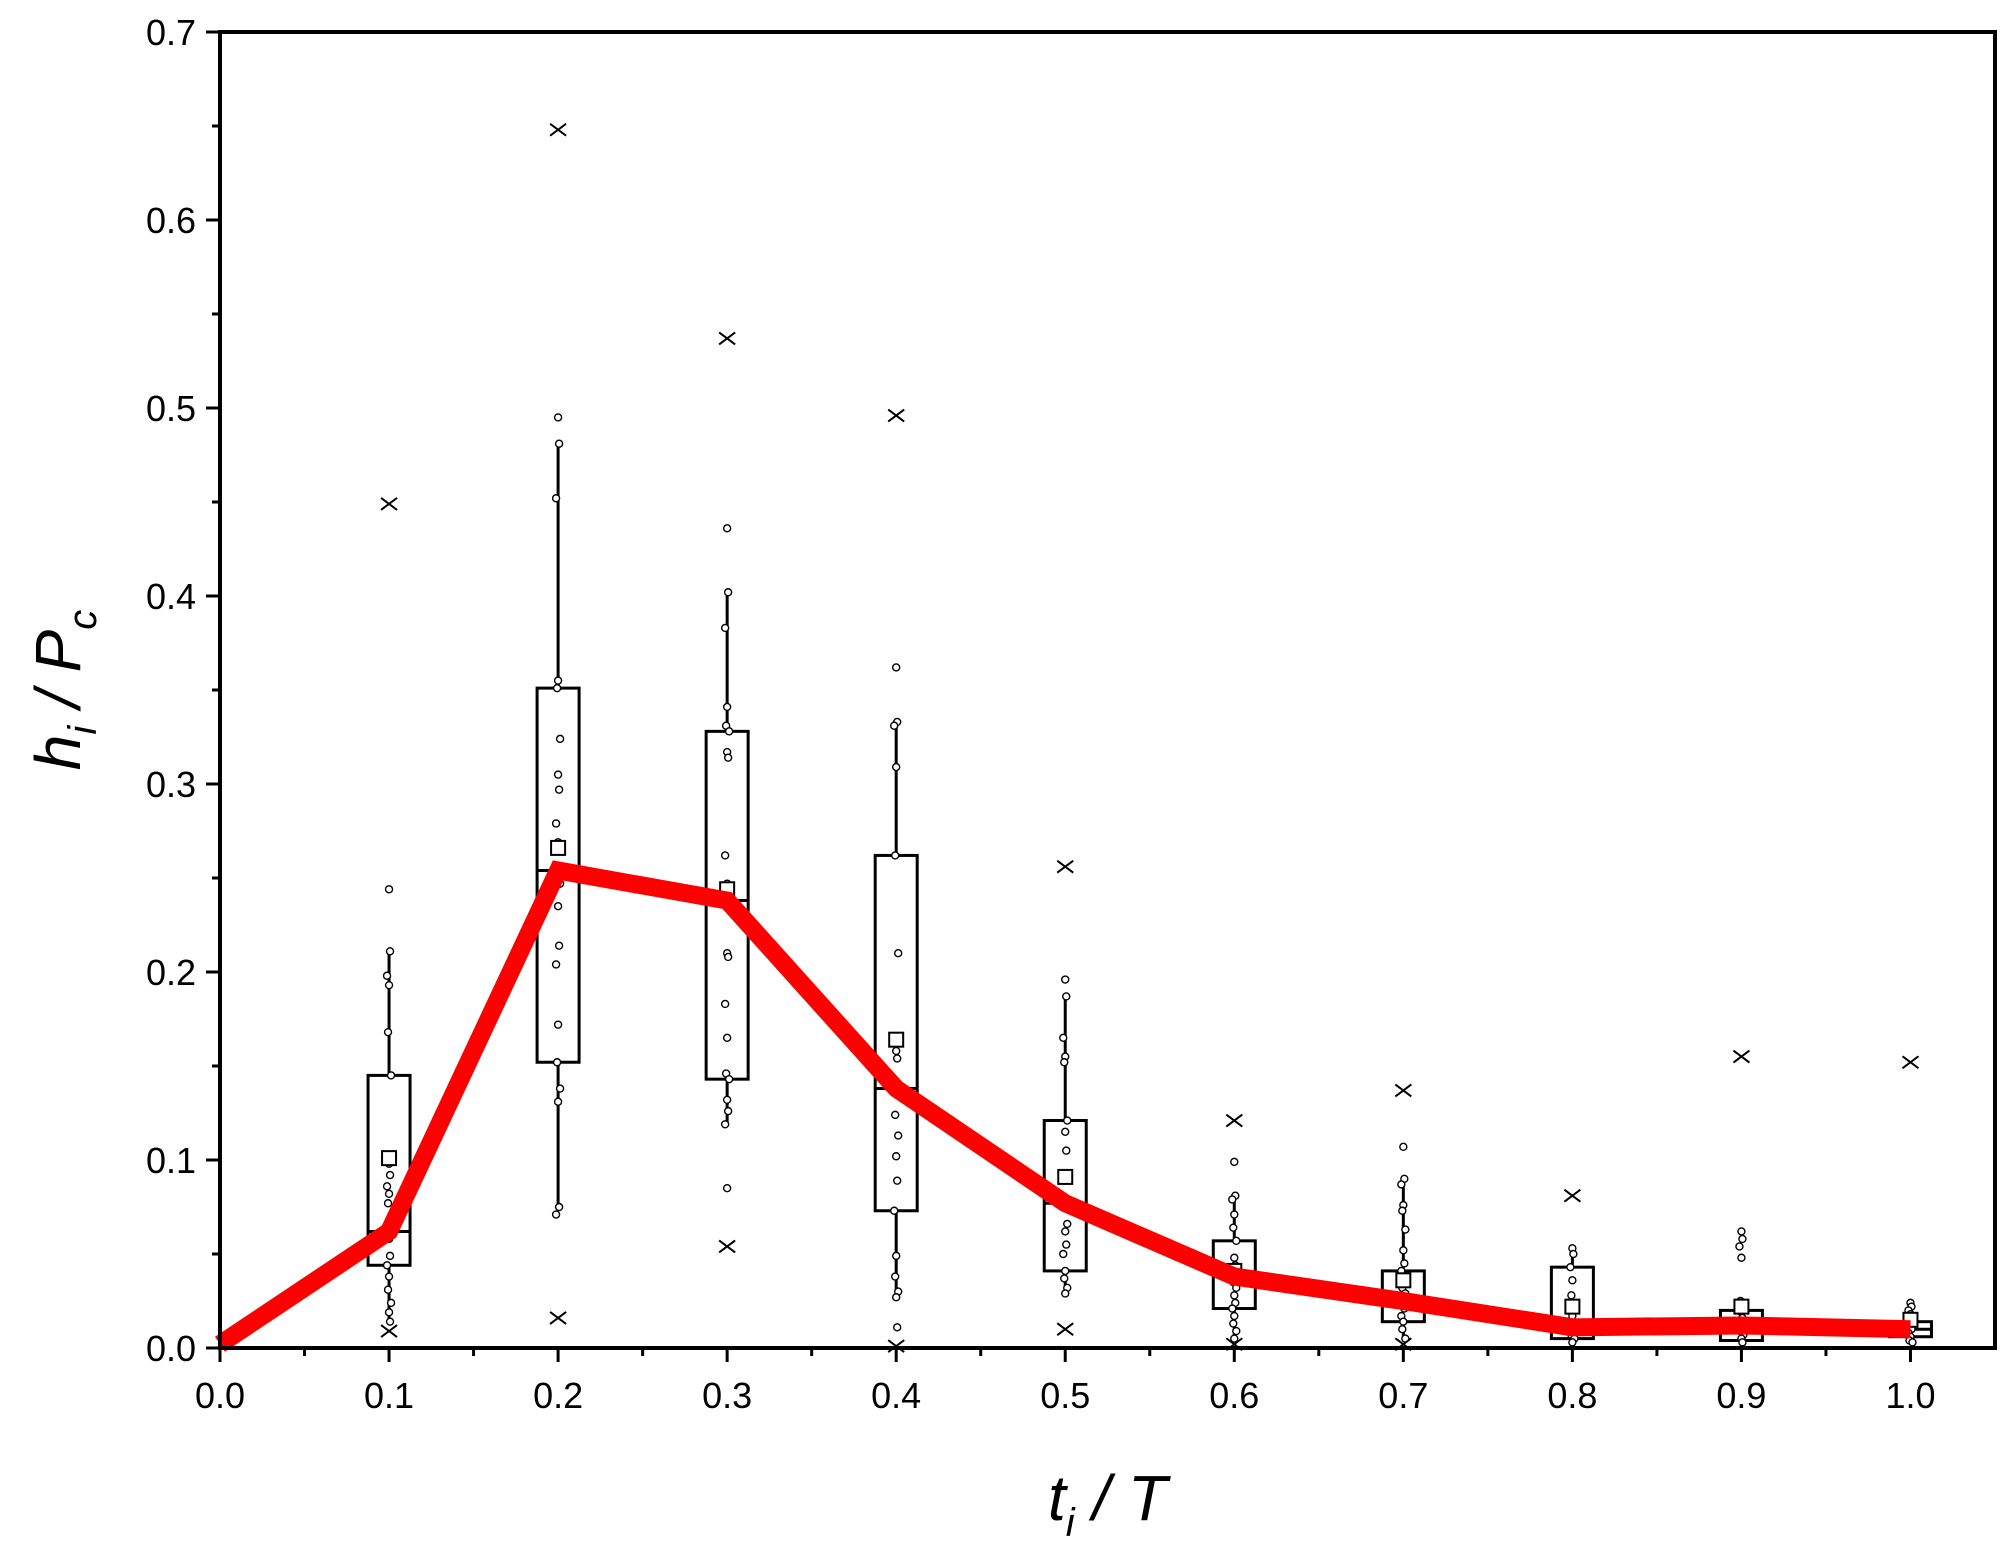 The image size is (2005, 1556). Describe the element at coordinates (1234, 1395) in the screenshot. I see `x-tick-label: 0.6` at that location.